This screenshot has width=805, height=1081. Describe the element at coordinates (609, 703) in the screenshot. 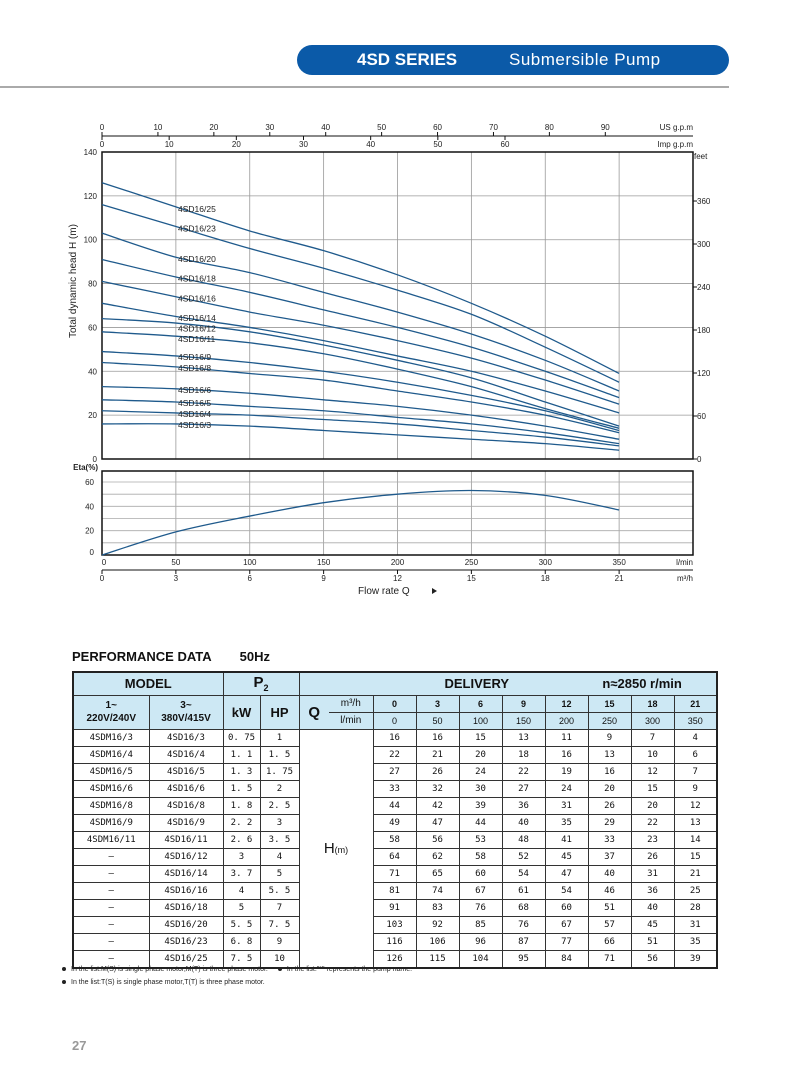

I see `q-m3h-cell: 15` at that location.